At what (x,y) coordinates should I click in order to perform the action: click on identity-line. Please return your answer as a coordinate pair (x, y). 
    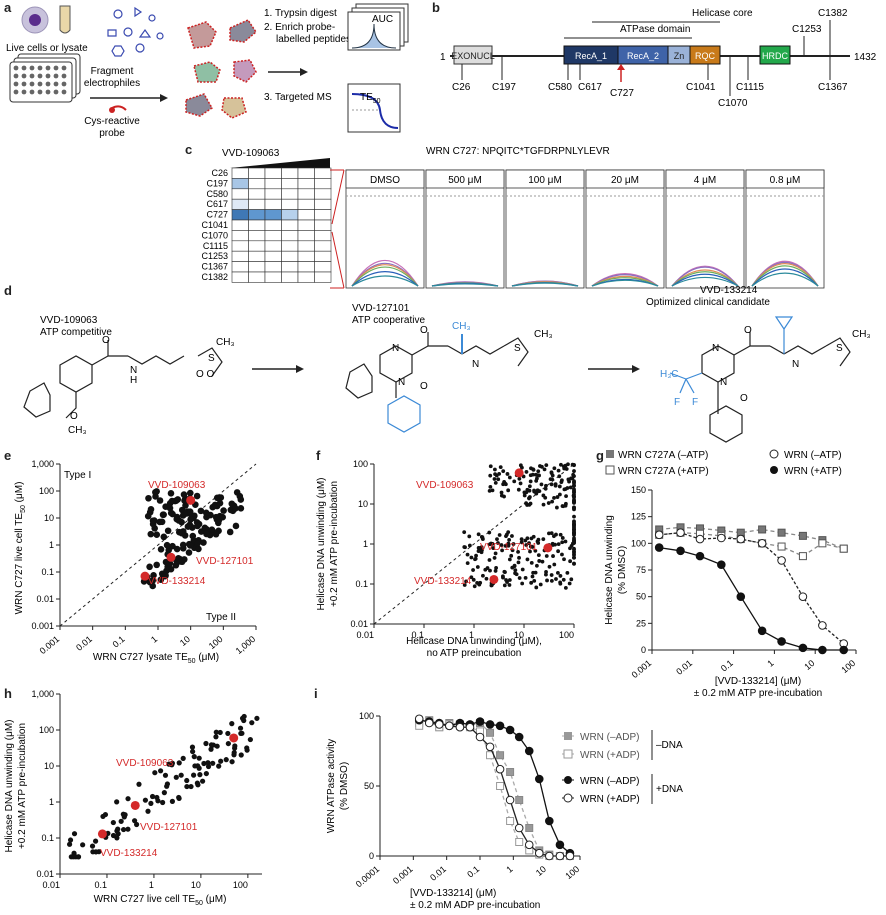
    Looking at the image, I should click on (474, 544).